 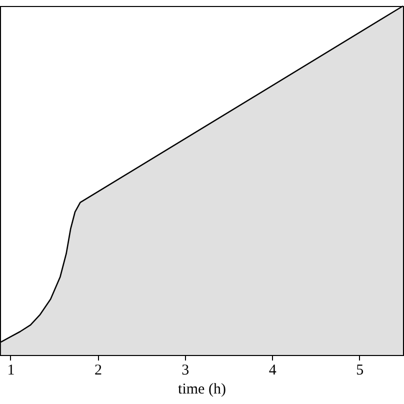 I want to click on x-tick-label: 5, so click(x=360, y=370).